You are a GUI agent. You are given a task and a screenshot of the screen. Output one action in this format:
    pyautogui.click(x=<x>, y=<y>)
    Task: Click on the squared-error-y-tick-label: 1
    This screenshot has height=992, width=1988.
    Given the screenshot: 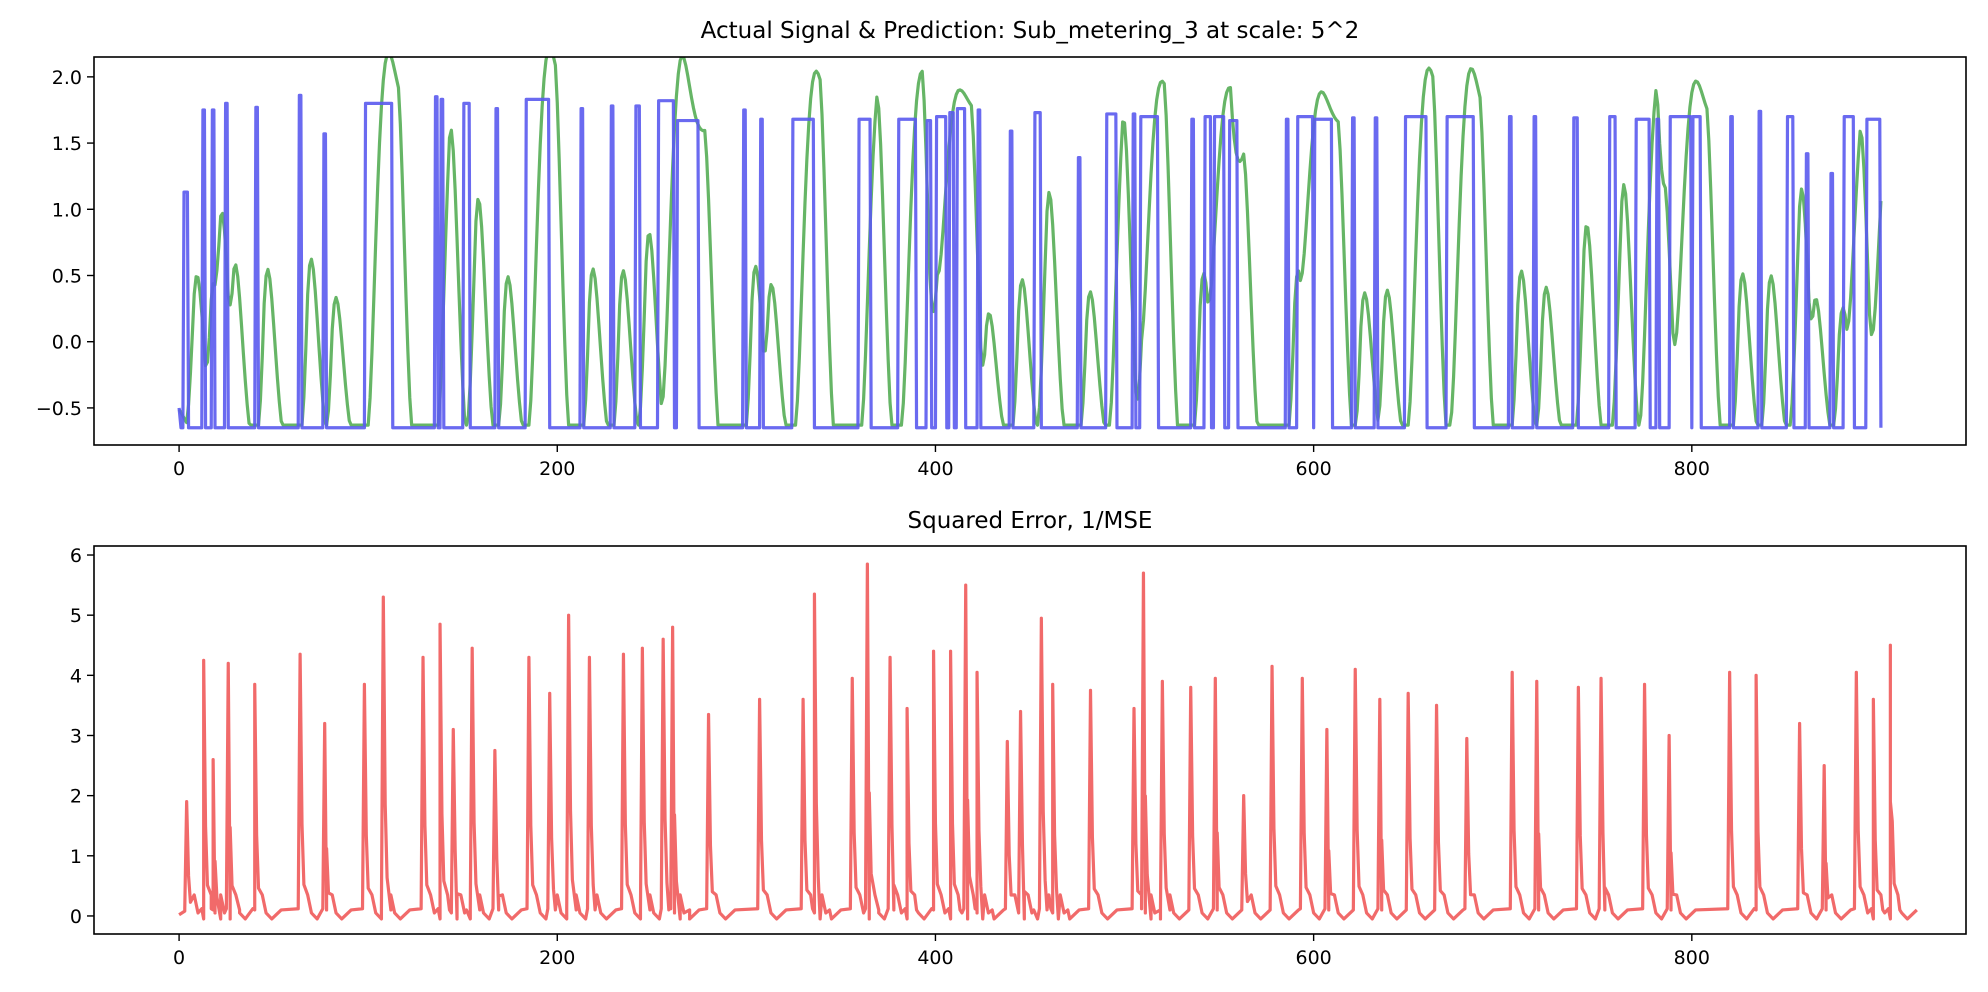 What is the action you would take?
    pyautogui.click(x=76, y=857)
    